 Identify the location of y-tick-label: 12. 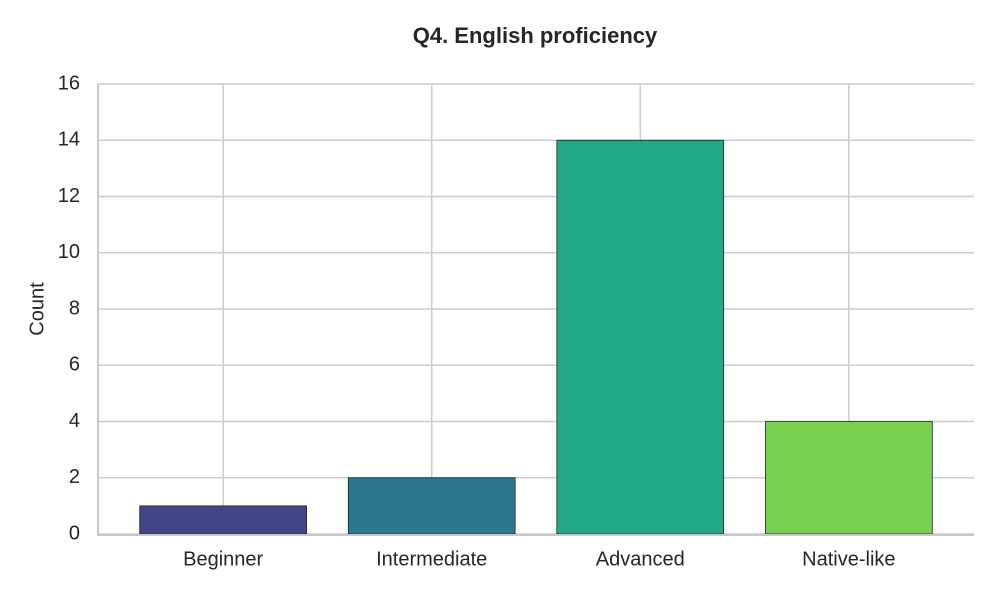
(69, 196).